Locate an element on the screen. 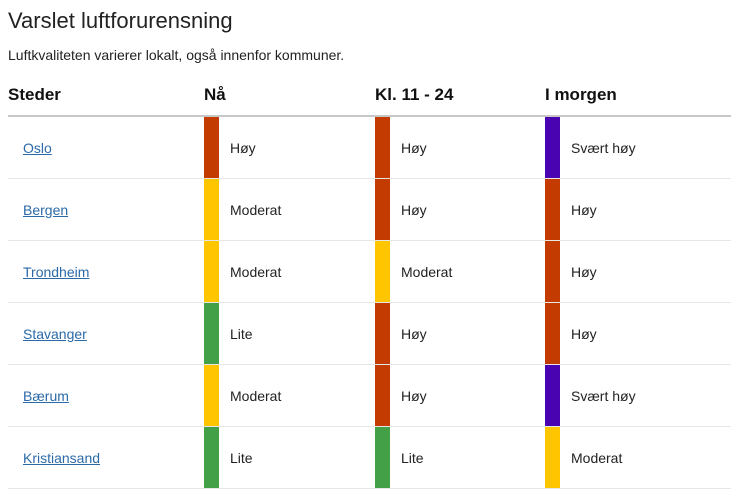  place-link: Trondheim is located at coordinates (56, 271).